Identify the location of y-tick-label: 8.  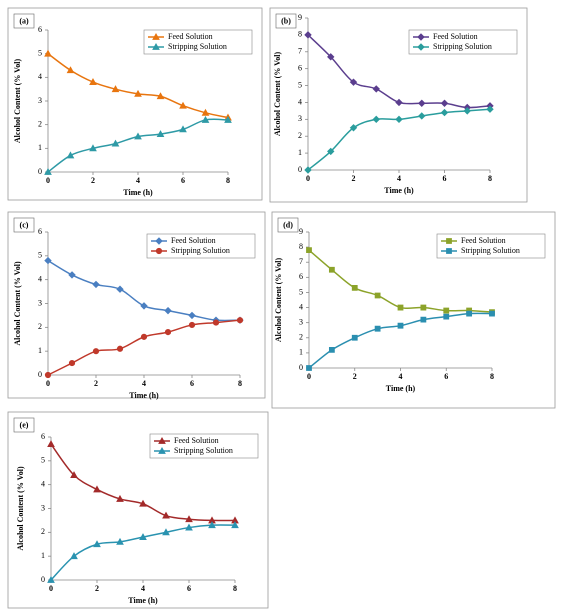
(300, 34).